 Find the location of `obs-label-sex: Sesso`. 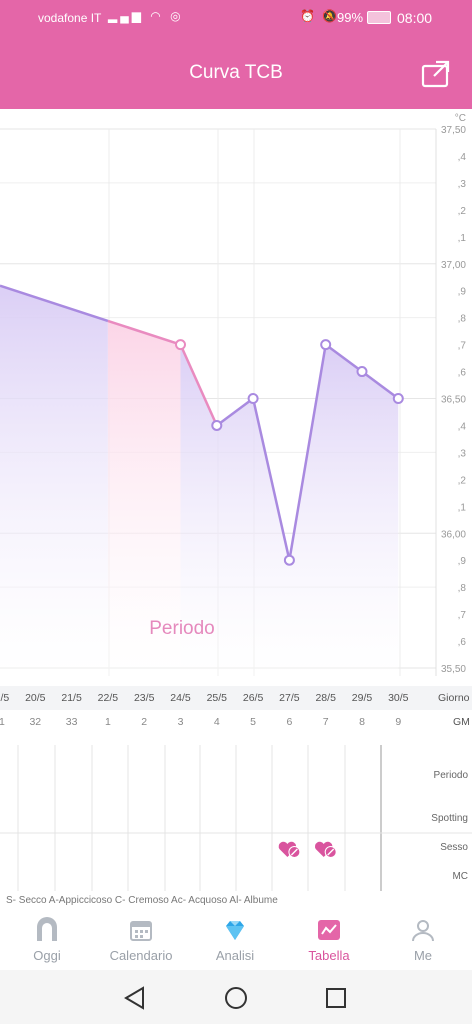

obs-label-sex: Sesso is located at coordinates (454, 847).